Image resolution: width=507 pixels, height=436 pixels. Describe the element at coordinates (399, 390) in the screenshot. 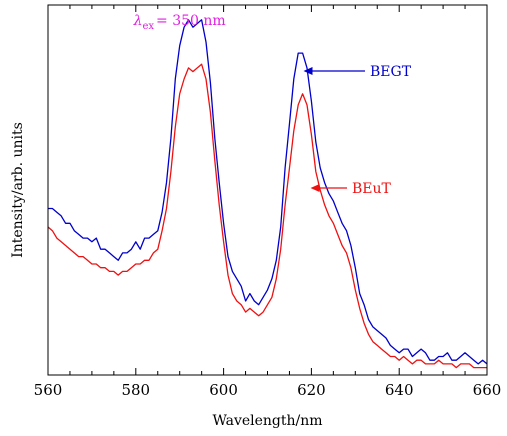

I see `x-tick-label: 640` at that location.